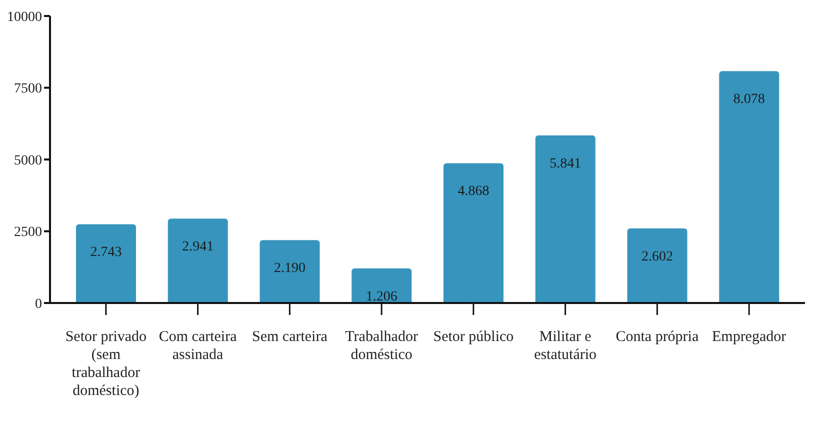 This screenshot has width=823, height=421. Describe the element at coordinates (565, 346) in the screenshot. I see `x-tick-label: Militar e estatutário` at that location.